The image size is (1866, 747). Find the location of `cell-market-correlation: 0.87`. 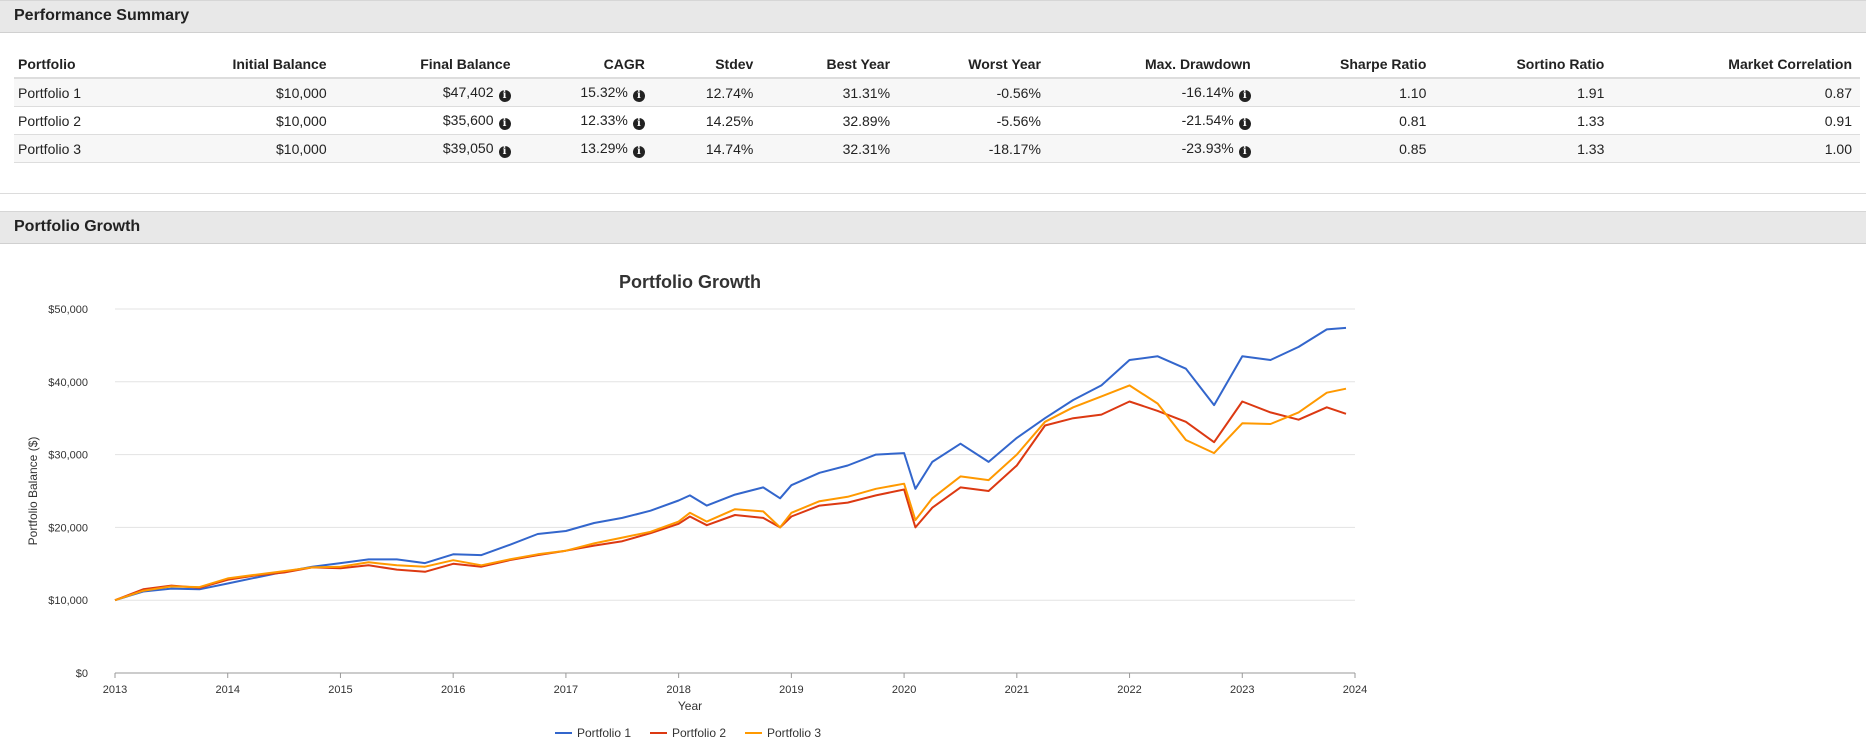

cell-market-correlation: 0.87 is located at coordinates (1736, 92).